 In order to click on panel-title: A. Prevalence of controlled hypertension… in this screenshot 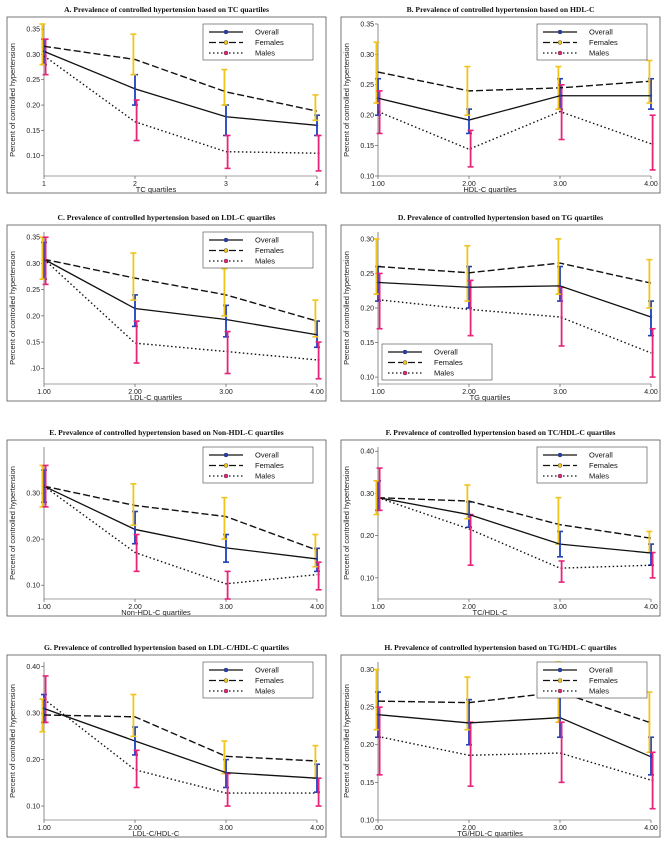, I will do `click(166, 9)`.